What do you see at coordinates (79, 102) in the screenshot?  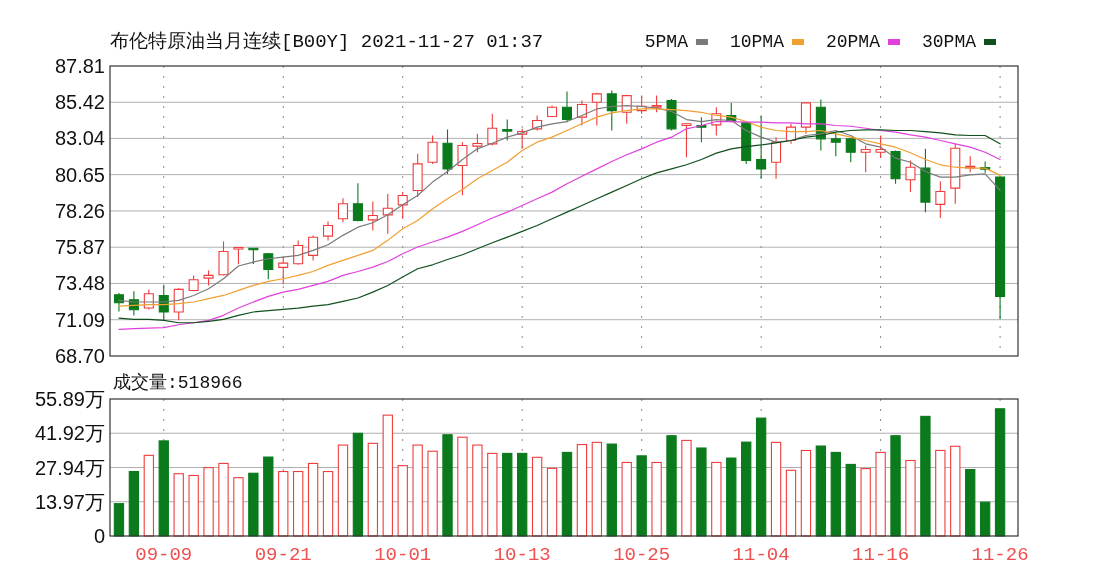 I see `y-tick-label: 85.42` at bounding box center [79, 102].